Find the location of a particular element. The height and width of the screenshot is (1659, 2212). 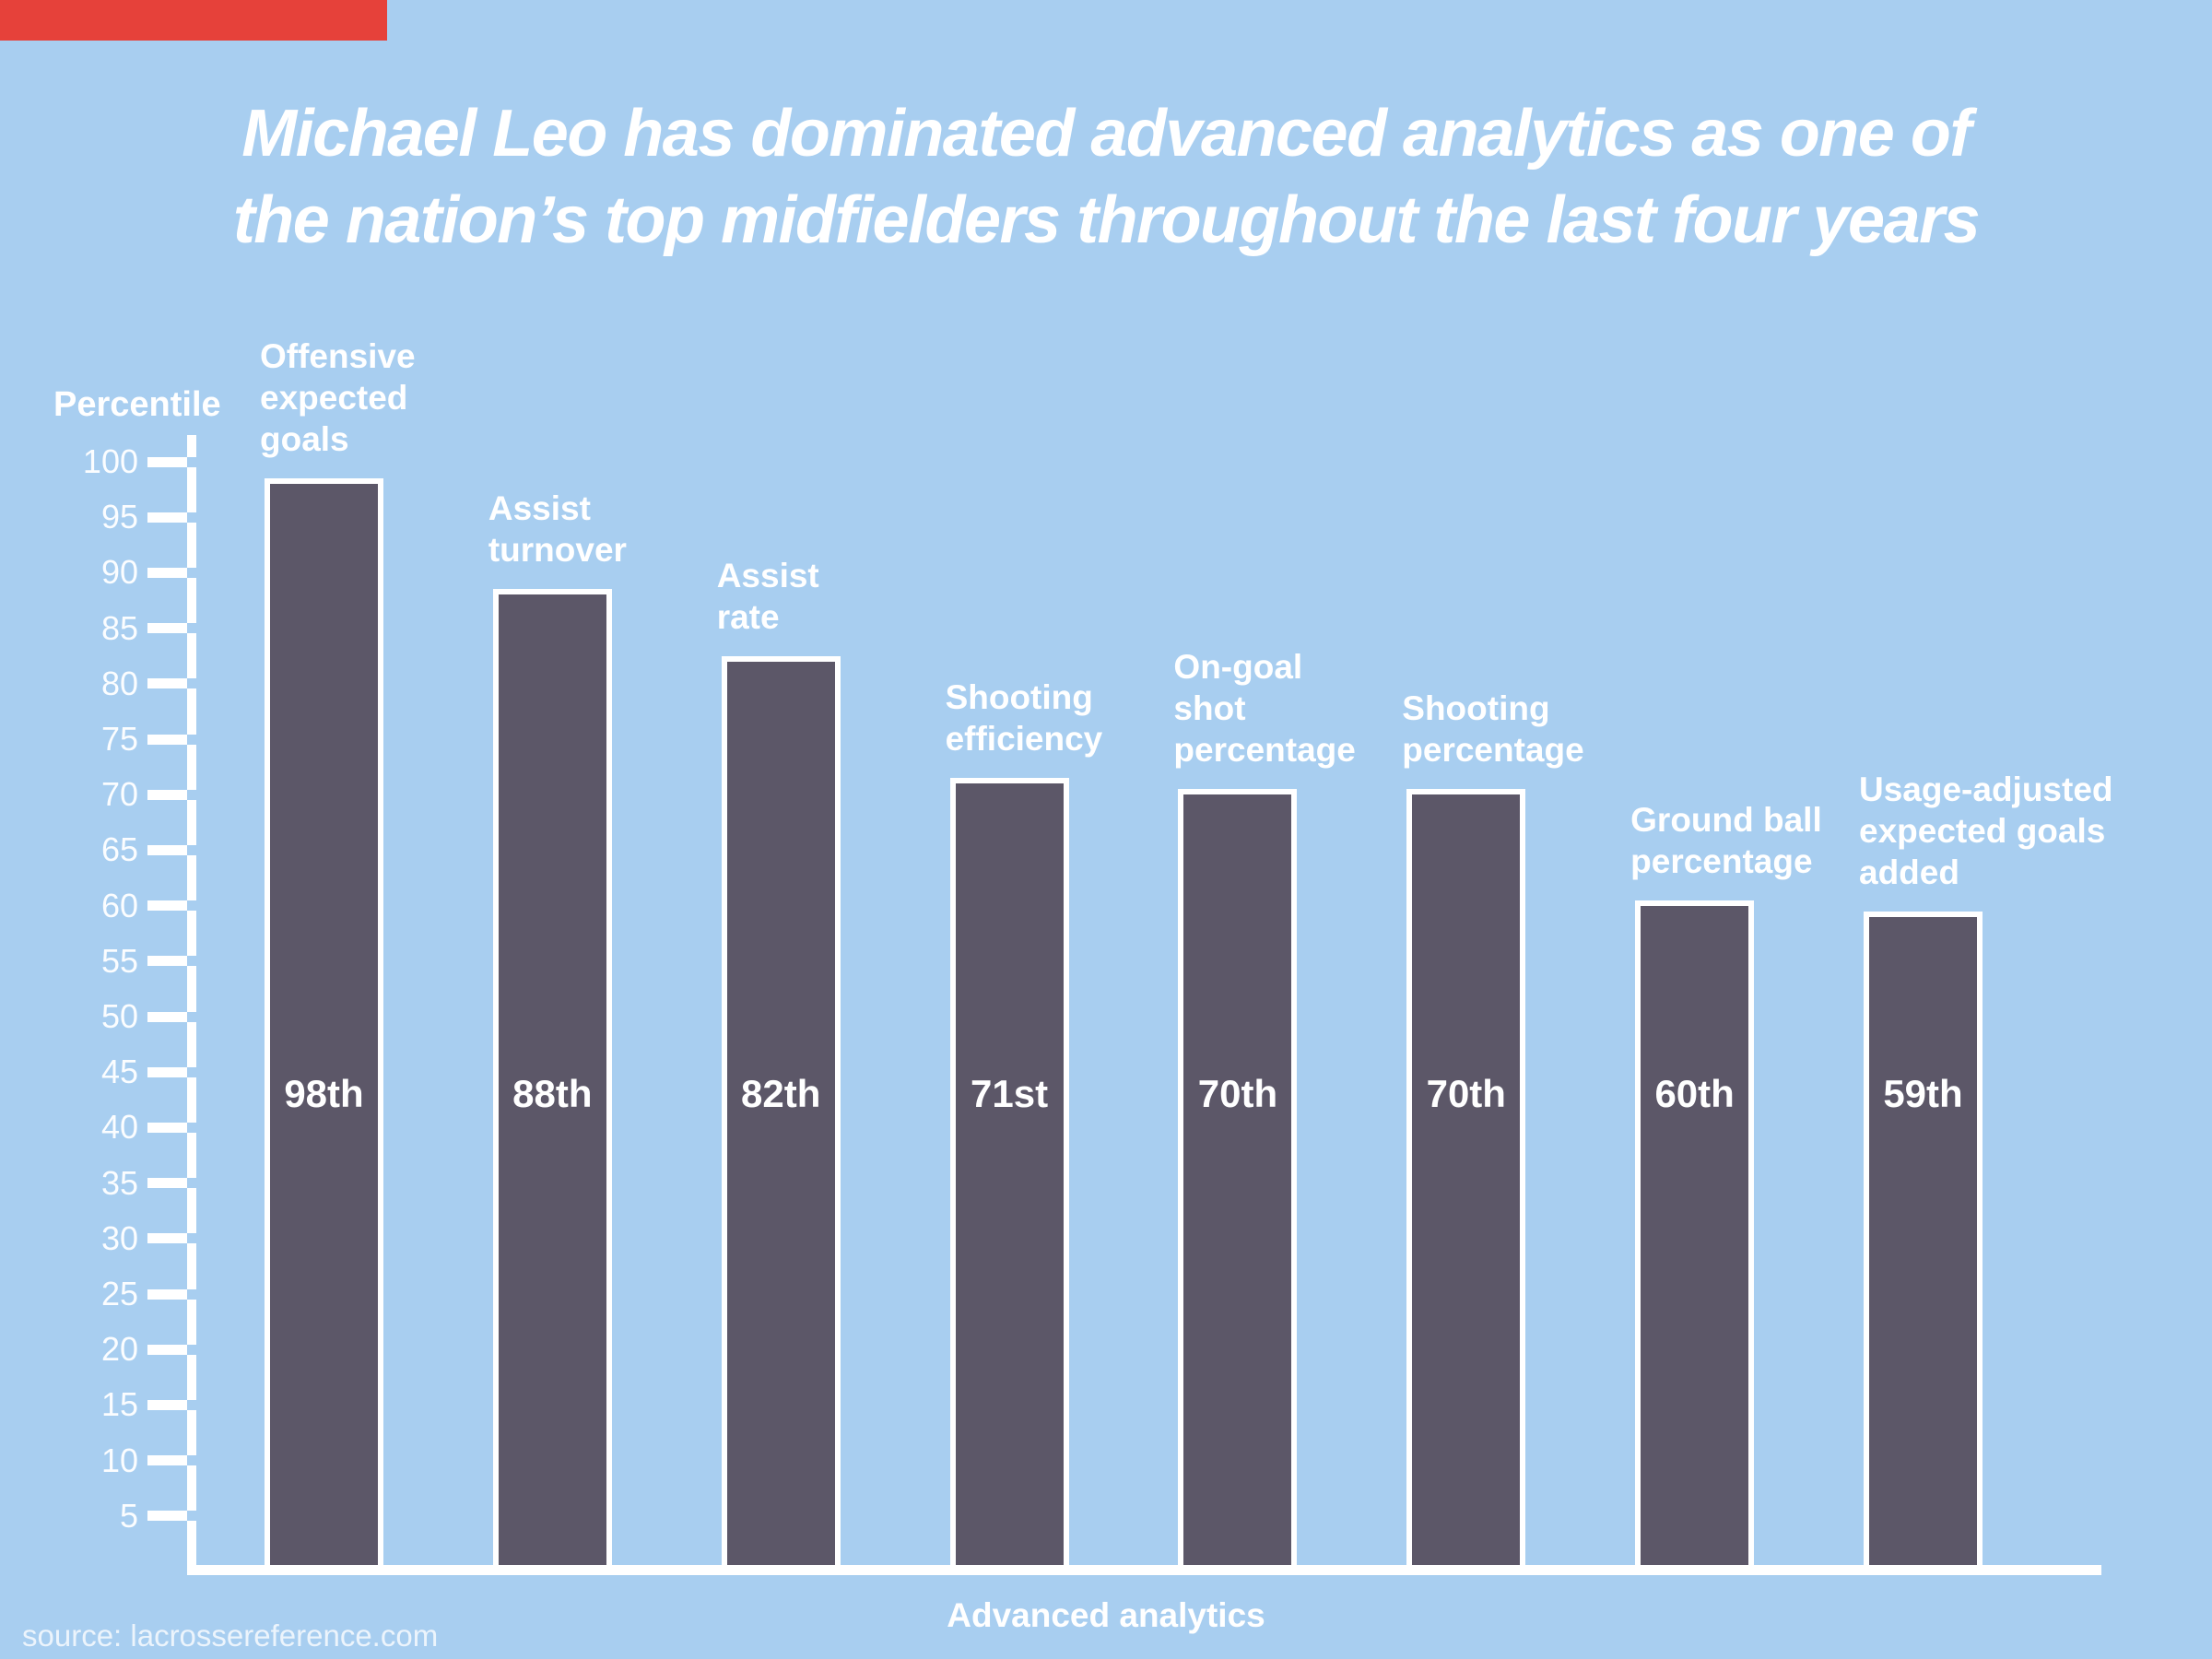

bar-label-line: Usage-adjusted is located at coordinates (1986, 789).